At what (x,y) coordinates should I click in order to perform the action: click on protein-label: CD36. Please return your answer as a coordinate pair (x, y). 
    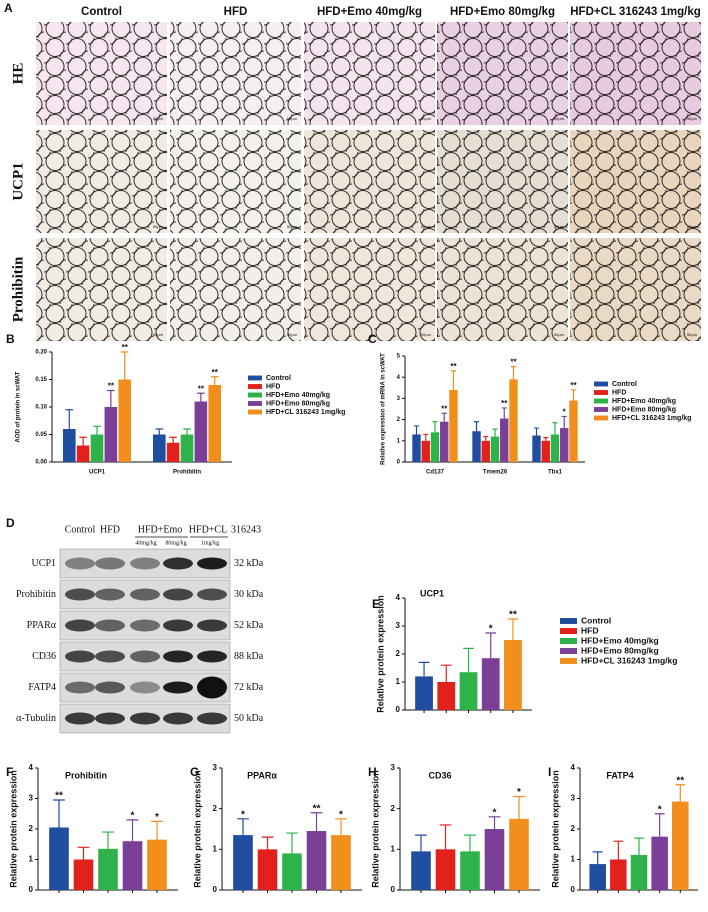
    Looking at the image, I should click on (44, 656).